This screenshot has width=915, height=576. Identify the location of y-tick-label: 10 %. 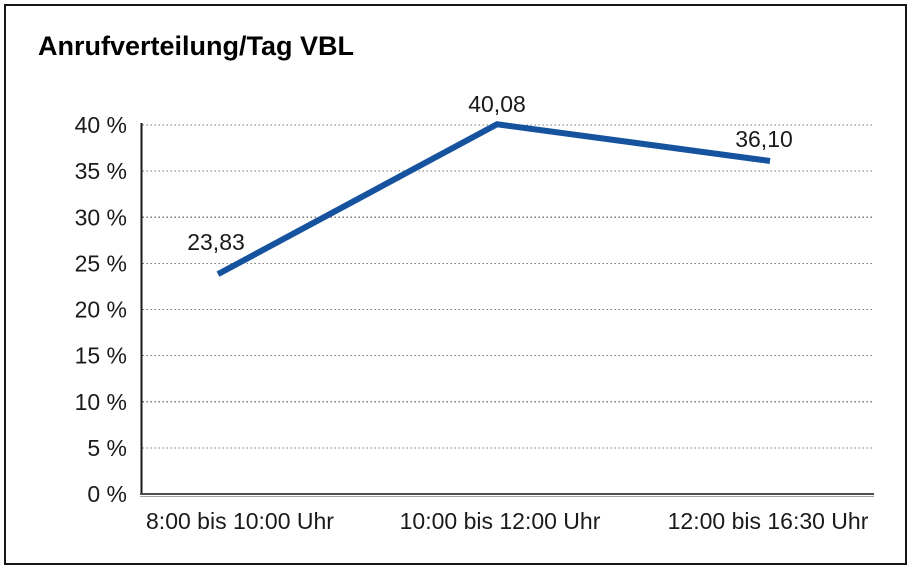
(101, 402).